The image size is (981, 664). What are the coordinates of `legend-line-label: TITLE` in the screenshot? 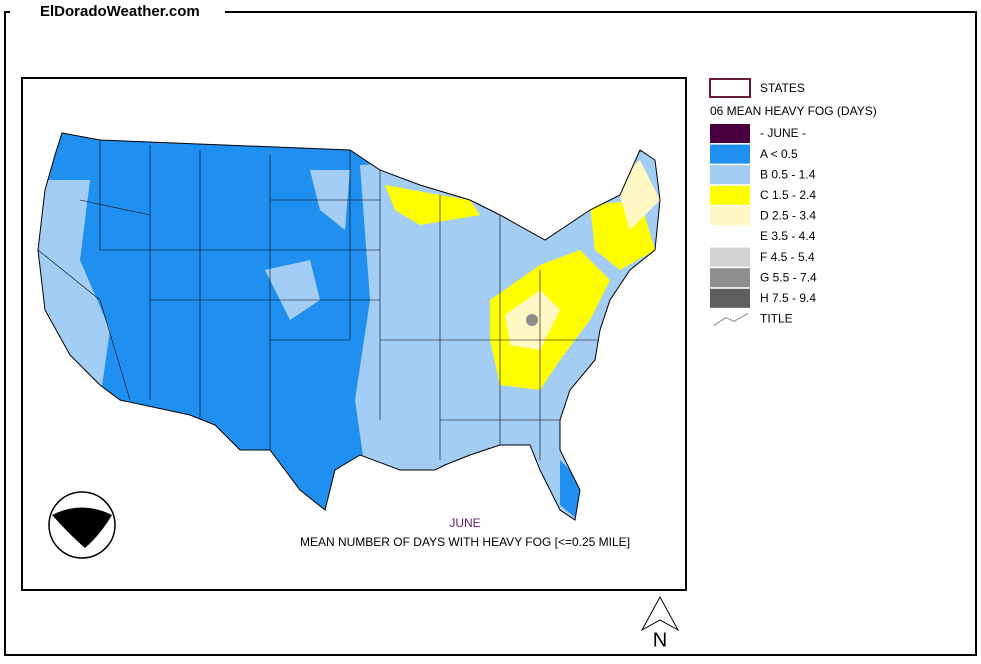 It's located at (776, 319).